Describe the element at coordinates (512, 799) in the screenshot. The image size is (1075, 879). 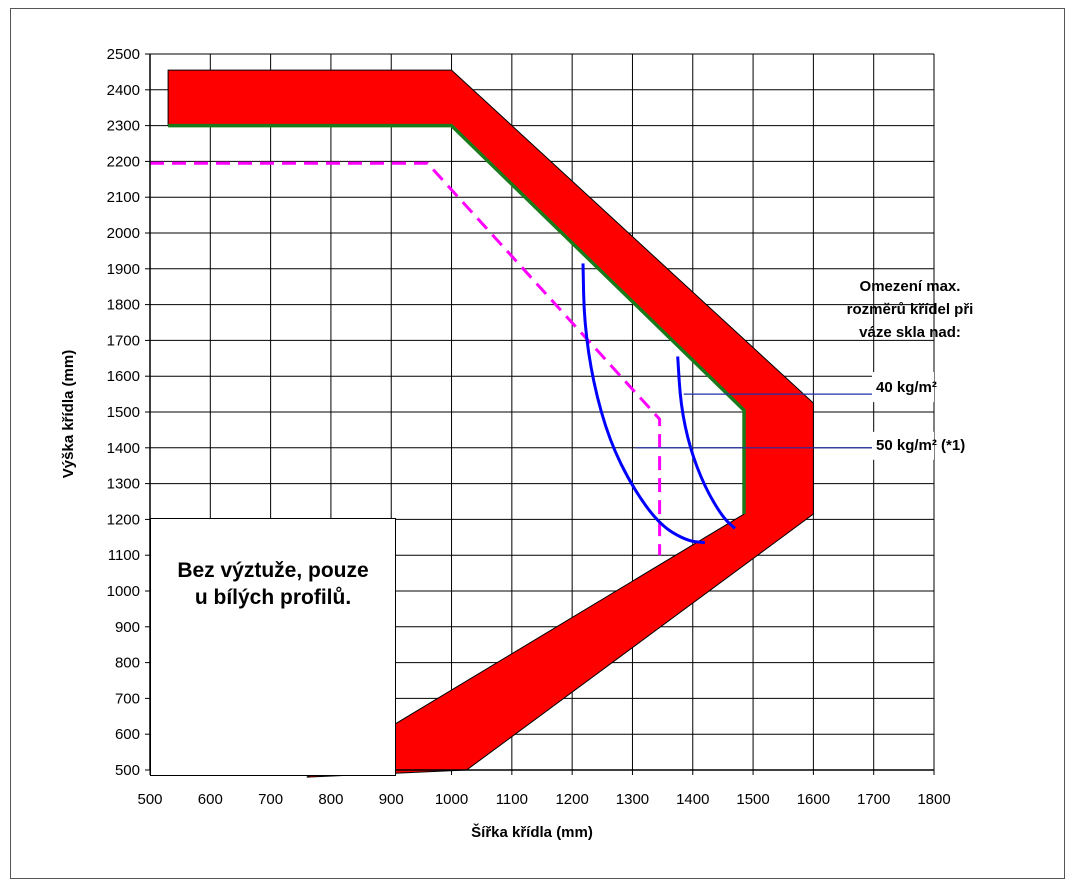
I see `x-tick-label: 1100` at that location.